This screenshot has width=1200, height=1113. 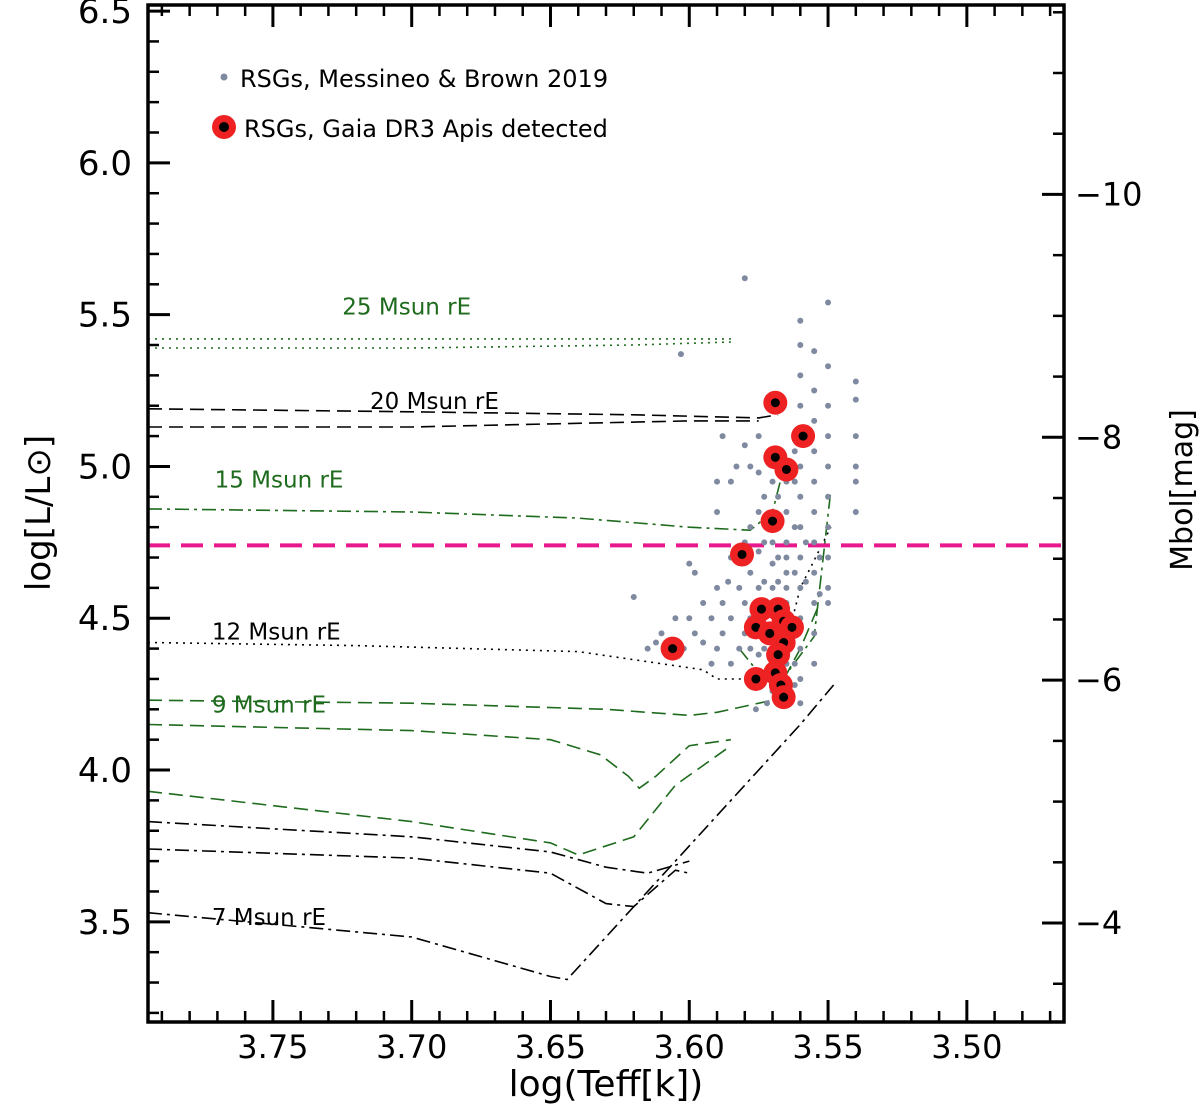 I want to click on right-tick-label-0: −4, so click(x=1098, y=923).